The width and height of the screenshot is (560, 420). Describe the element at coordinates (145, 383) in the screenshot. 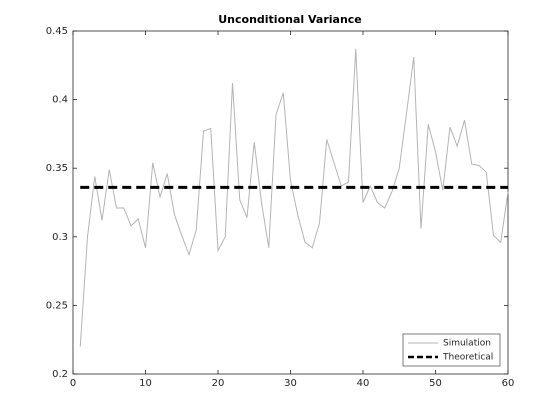

I see `x-tick-label: 10` at that location.